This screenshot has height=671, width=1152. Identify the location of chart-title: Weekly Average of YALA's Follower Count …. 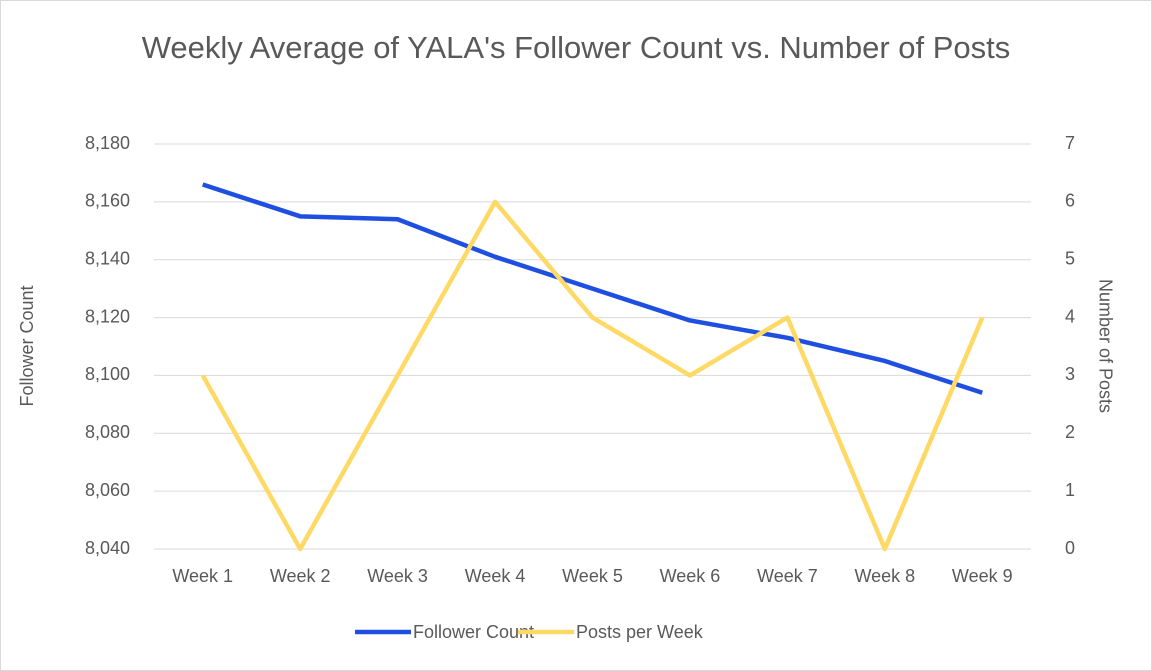
(576, 47).